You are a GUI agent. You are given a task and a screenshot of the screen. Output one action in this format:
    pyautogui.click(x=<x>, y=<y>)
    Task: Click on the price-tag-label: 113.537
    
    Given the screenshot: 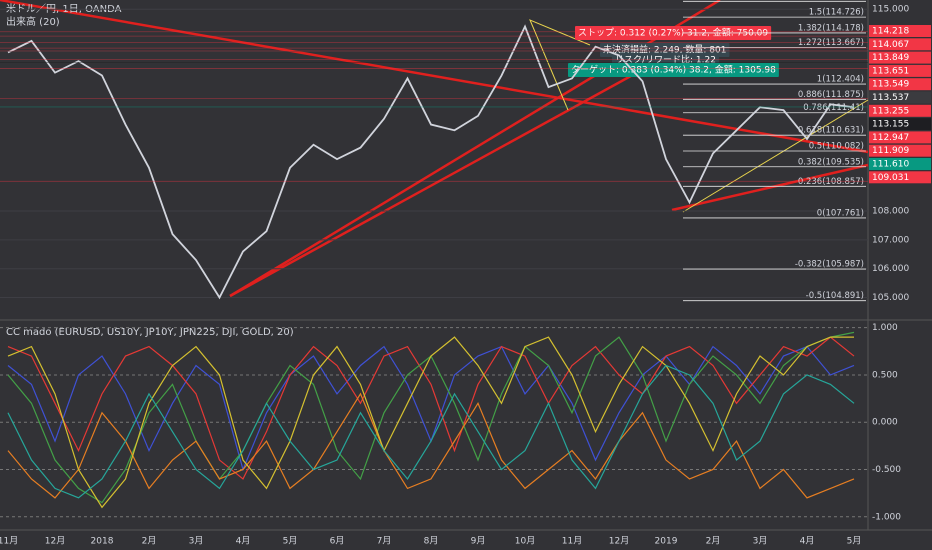 What is the action you would take?
    pyautogui.click(x=890, y=98)
    